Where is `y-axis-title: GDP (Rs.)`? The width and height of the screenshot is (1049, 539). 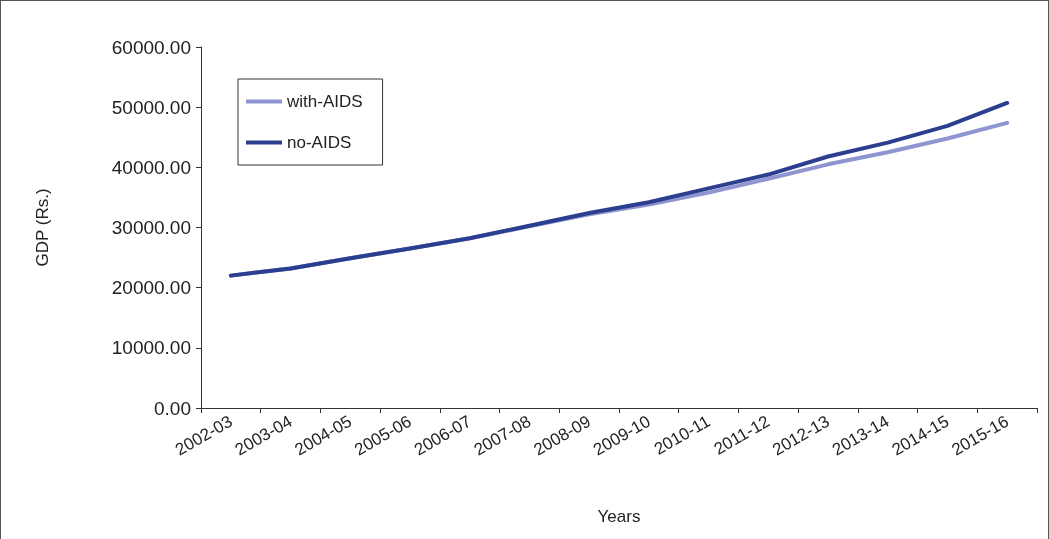
y-axis-title: GDP (Rs.) is located at coordinates (42, 227).